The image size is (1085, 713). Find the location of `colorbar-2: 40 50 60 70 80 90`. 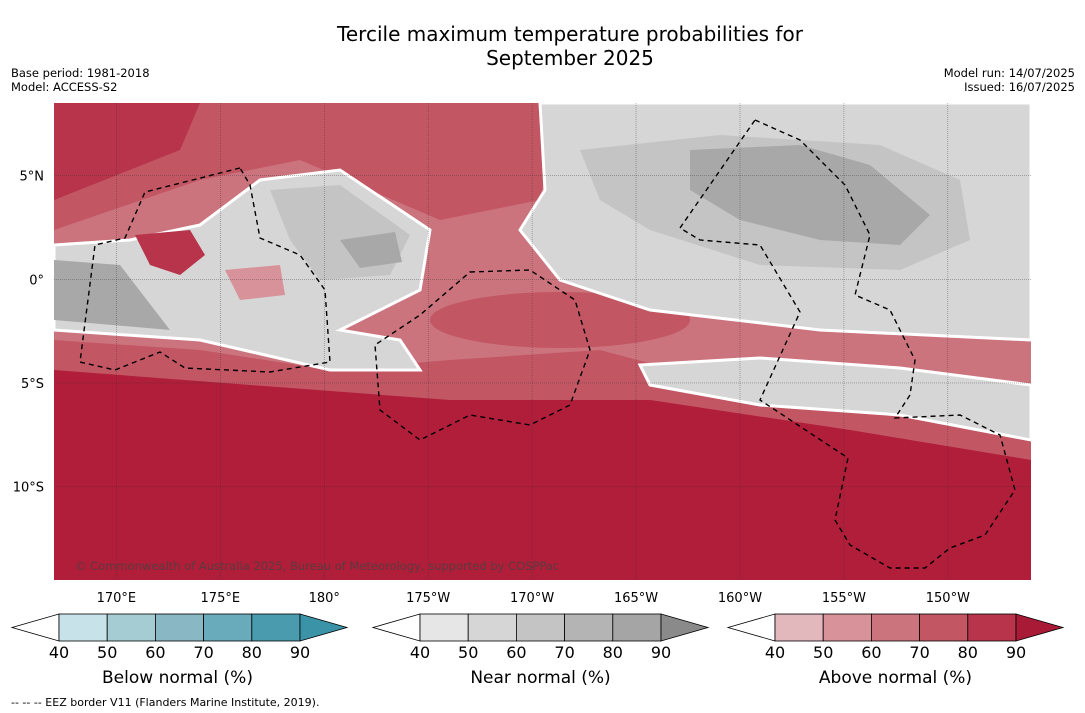

colorbar-2: 40 50 60 70 80 90 is located at coordinates (895, 637).